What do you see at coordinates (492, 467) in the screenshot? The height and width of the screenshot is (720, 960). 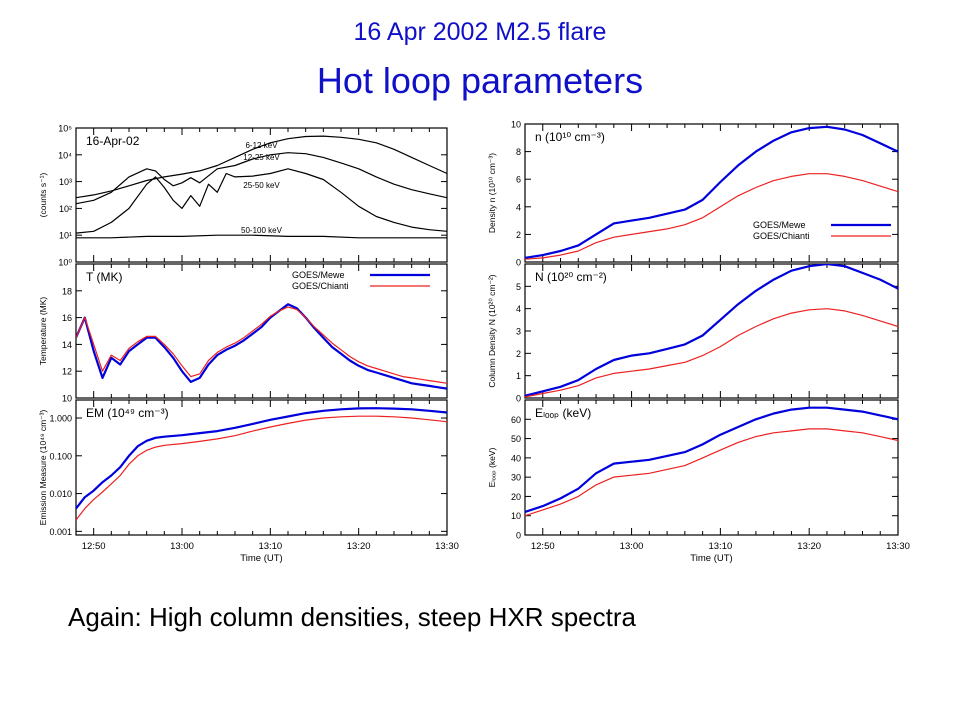 I see `eloop-ylabel: Eₗₒₒₚ (keV)` at bounding box center [492, 467].